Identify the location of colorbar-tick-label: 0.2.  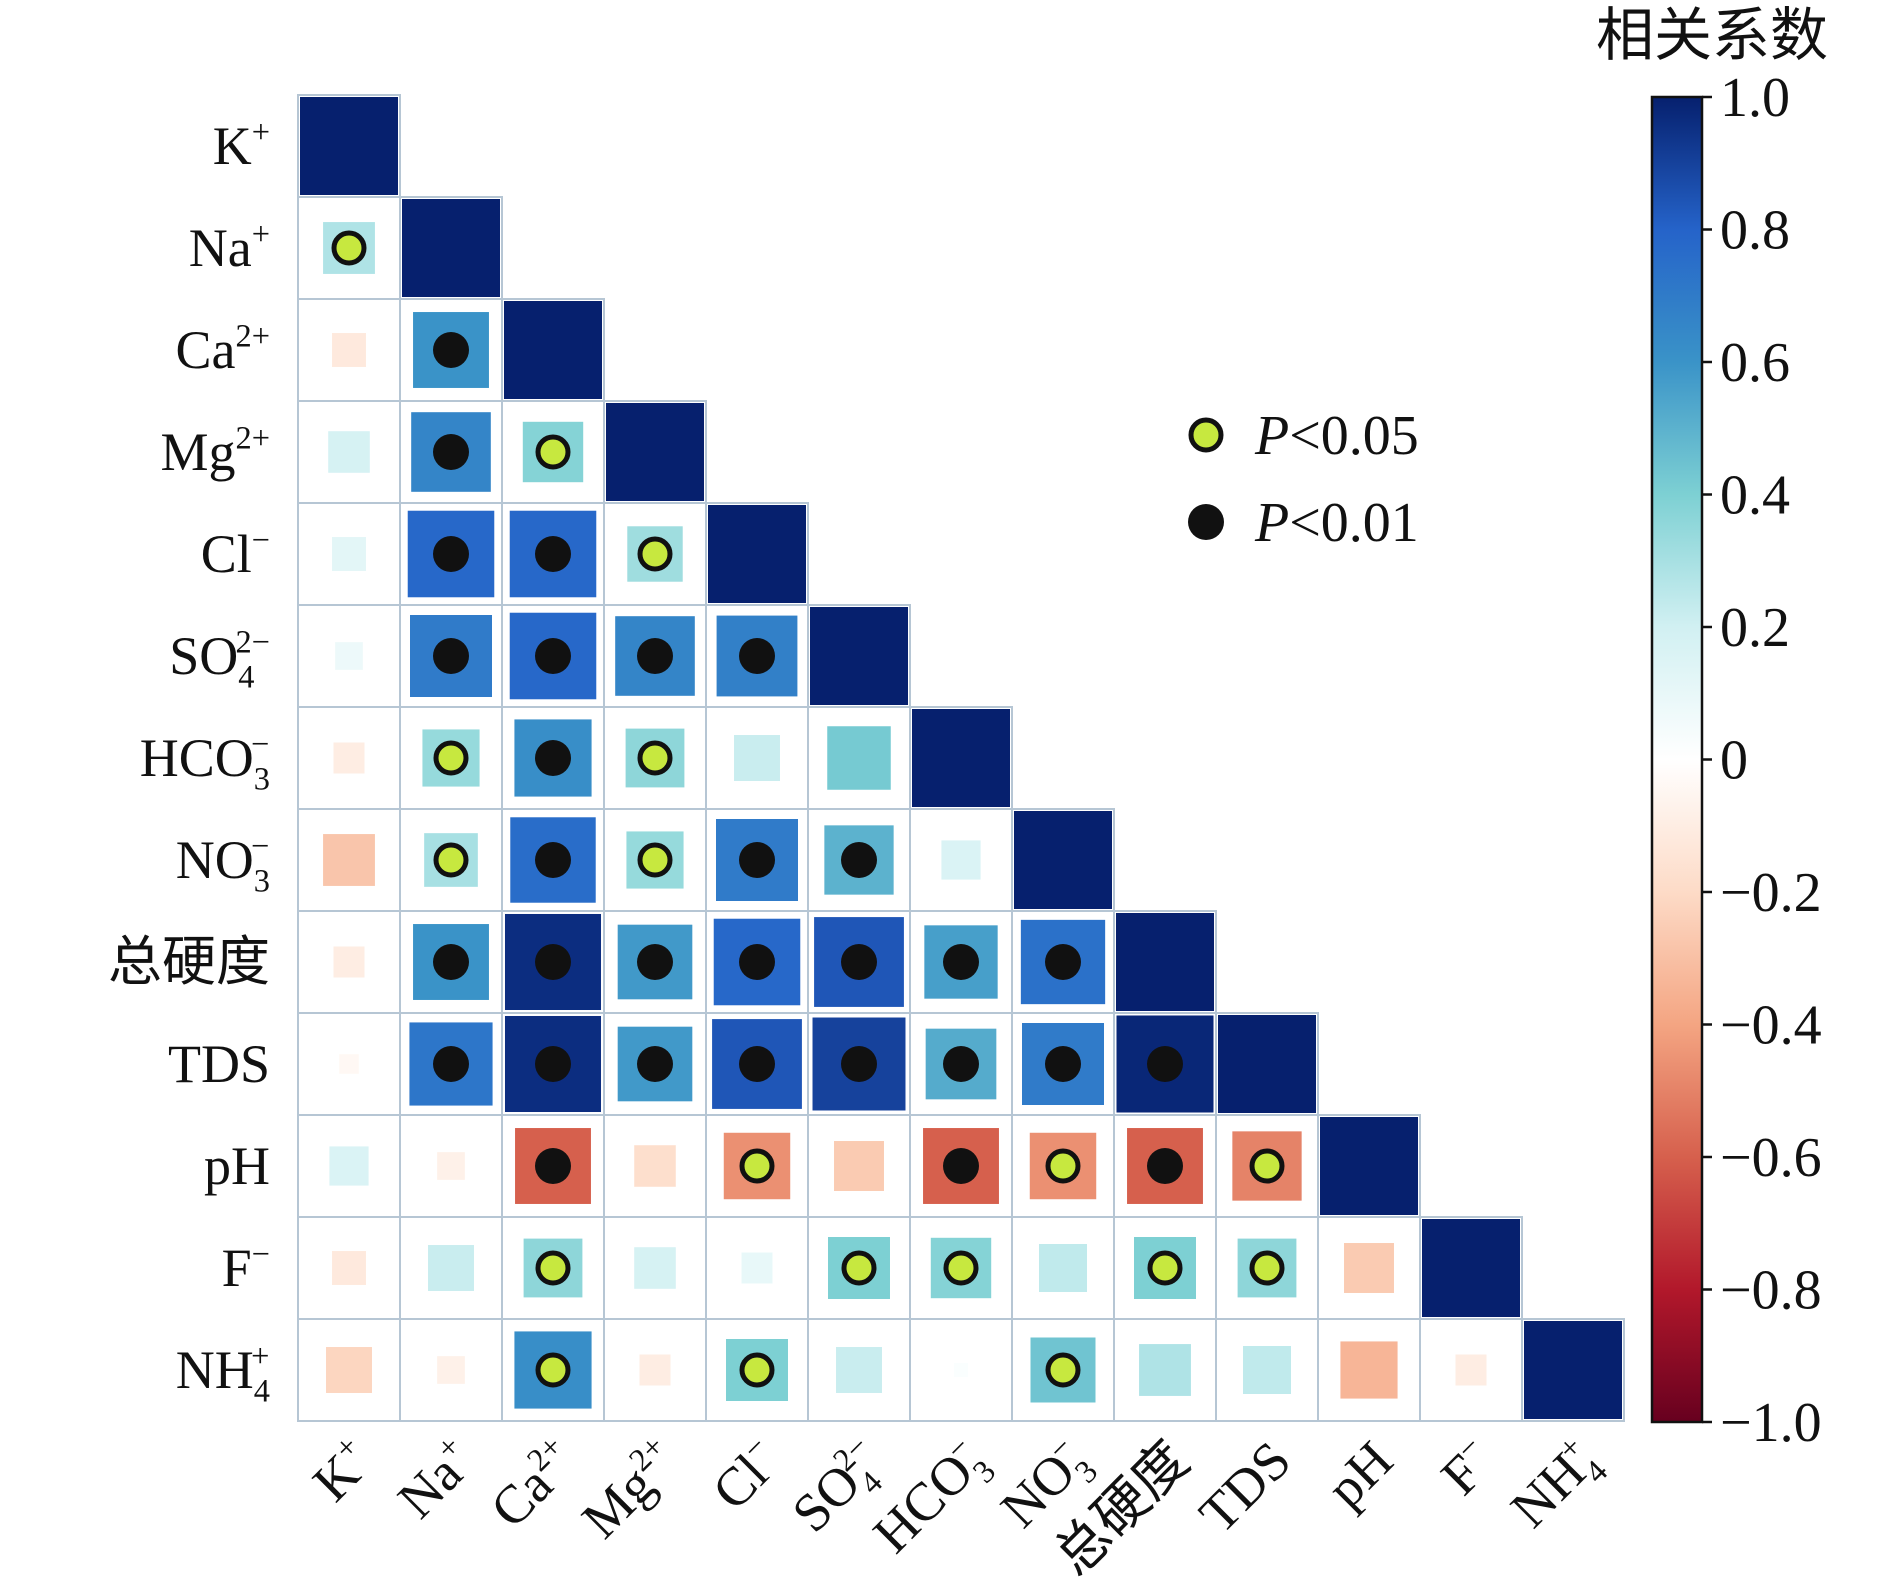
(1755, 628).